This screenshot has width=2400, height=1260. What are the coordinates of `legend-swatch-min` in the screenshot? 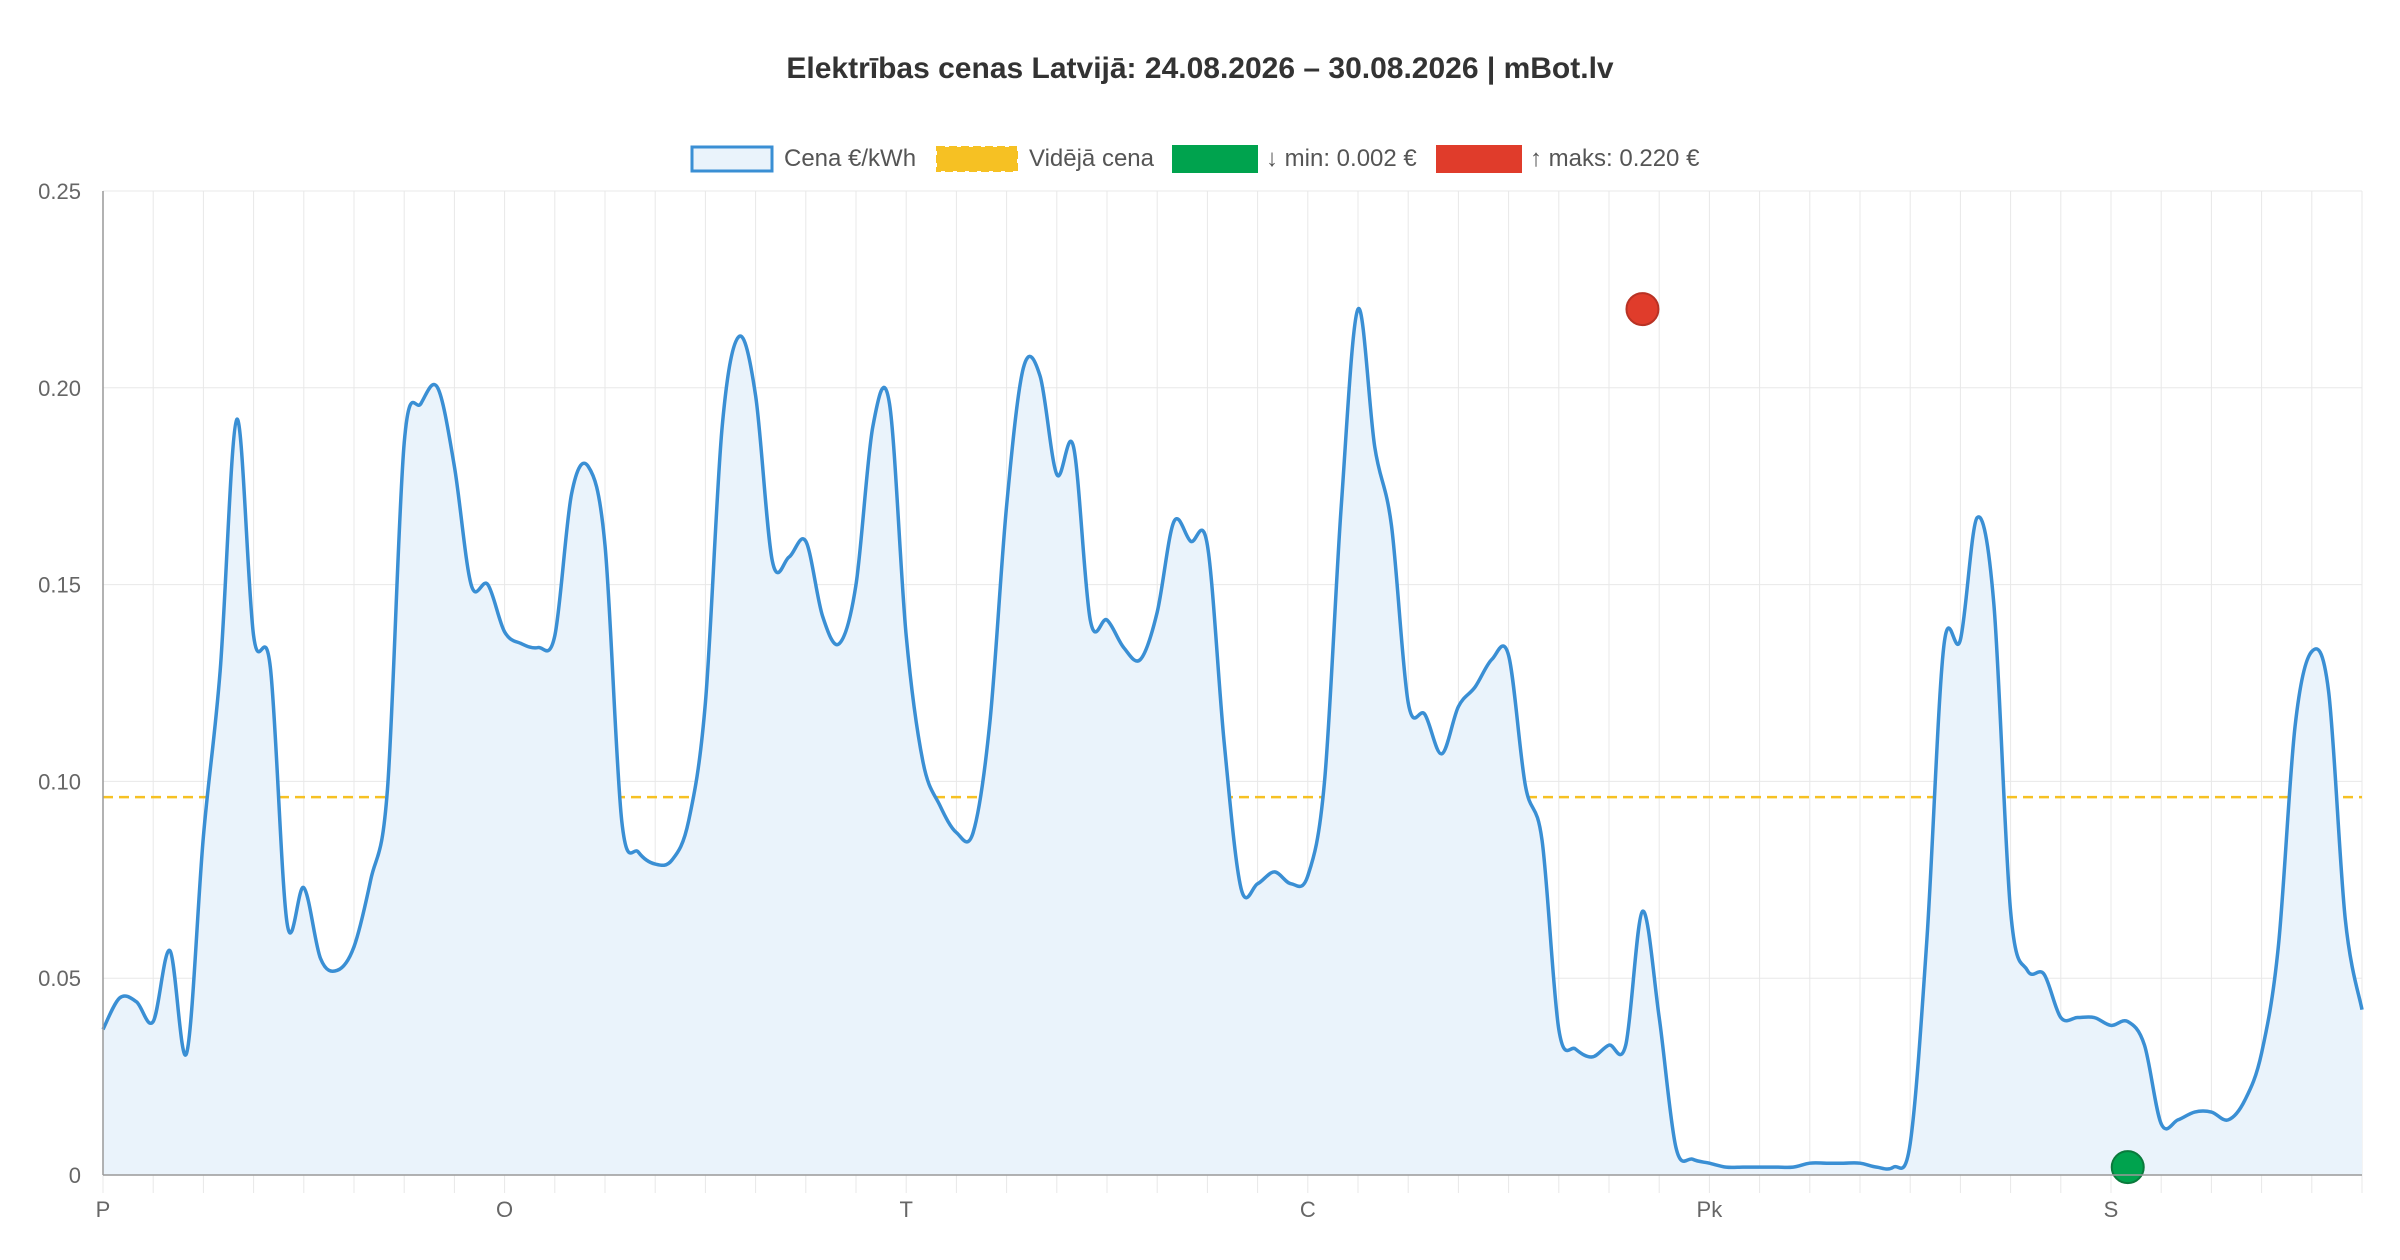 It's located at (1215, 159).